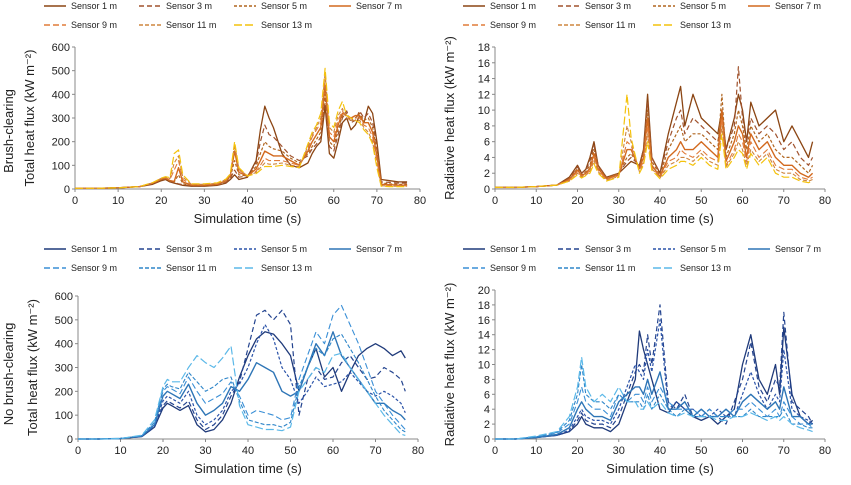  I want to click on y-tick-label: 400, so click(61, 95).